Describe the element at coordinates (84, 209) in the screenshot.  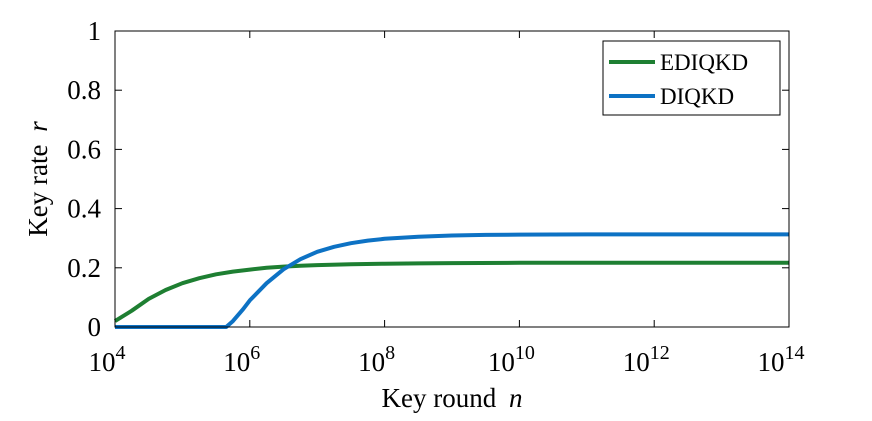
I see `y-tick-label: 0.4` at that location.